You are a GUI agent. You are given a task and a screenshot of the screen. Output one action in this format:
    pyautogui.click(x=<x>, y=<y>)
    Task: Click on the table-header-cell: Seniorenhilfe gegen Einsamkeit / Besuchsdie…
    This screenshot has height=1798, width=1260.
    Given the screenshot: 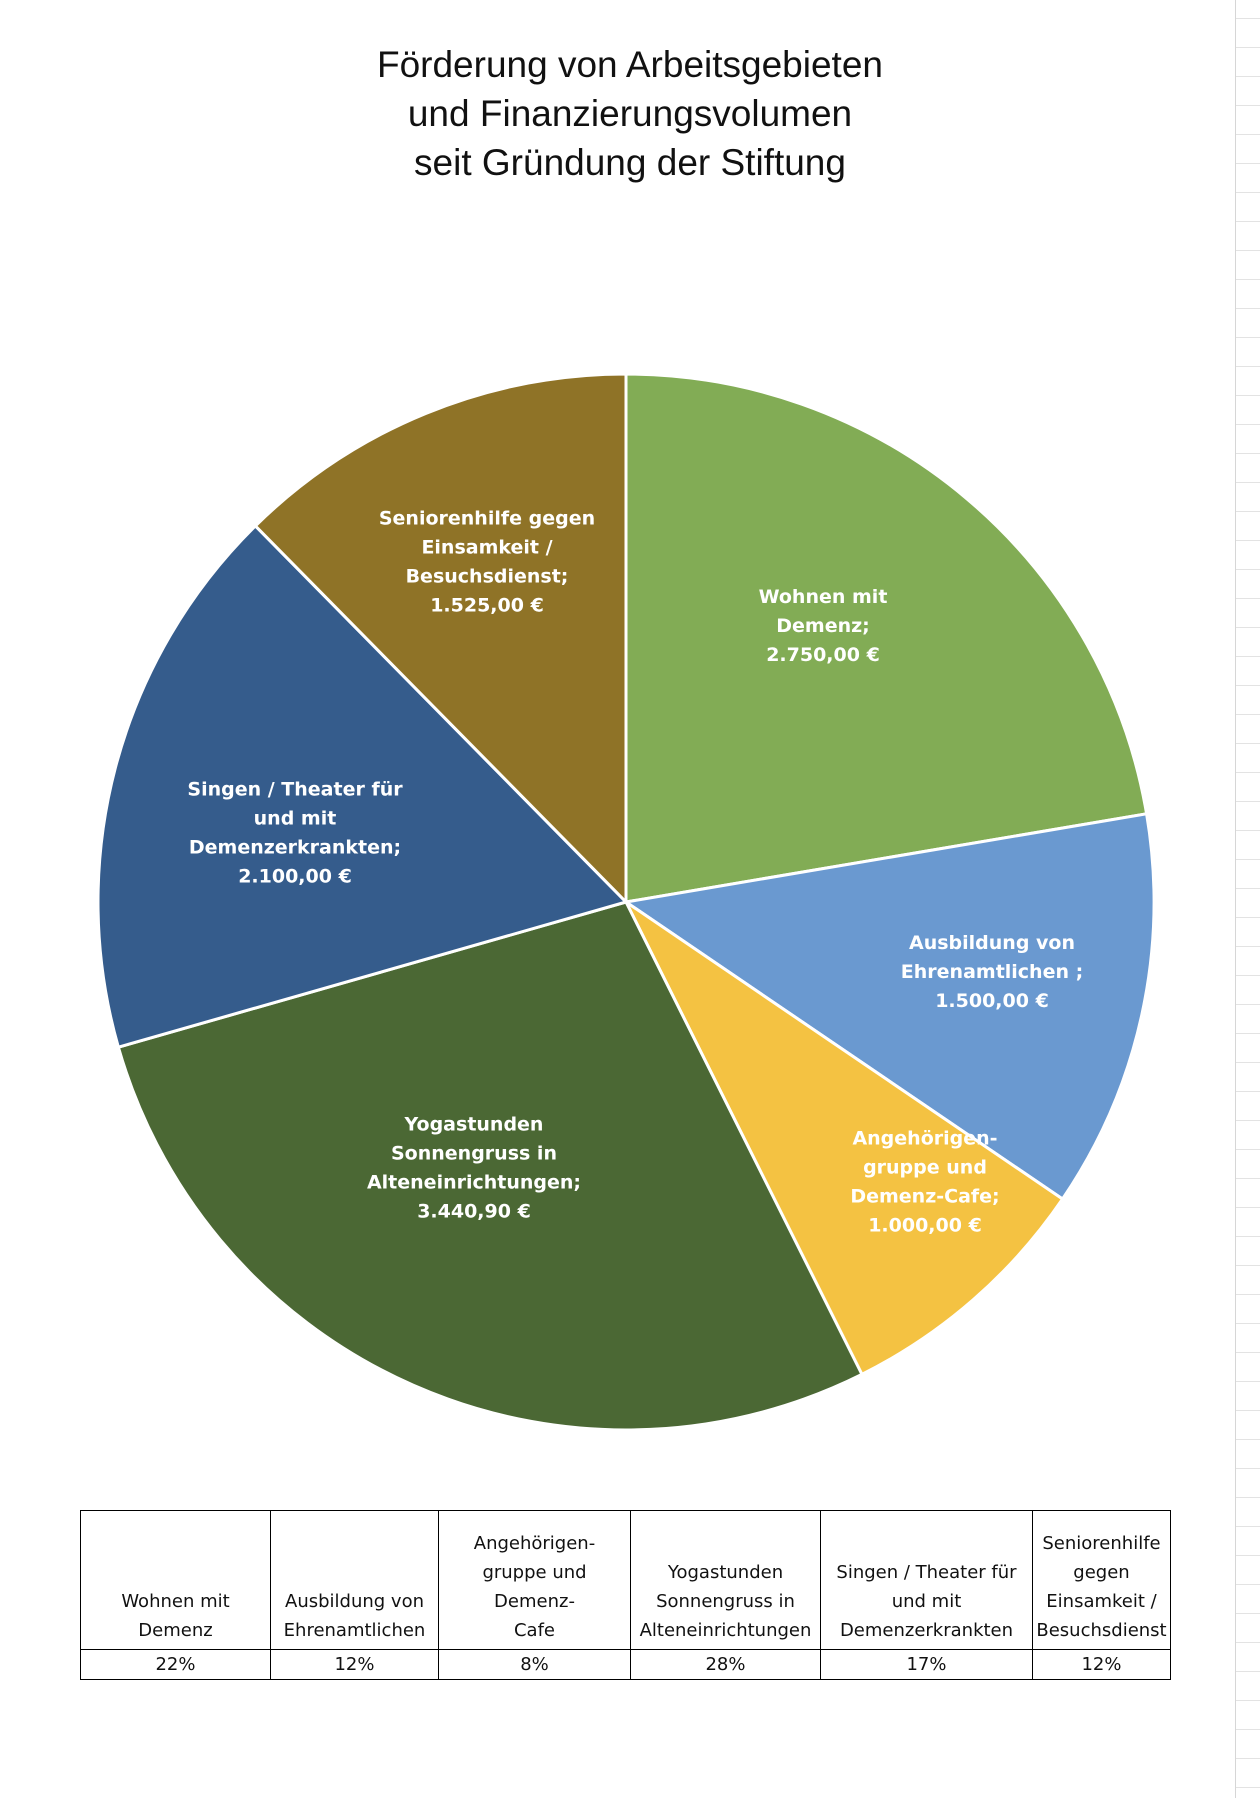 What is the action you would take?
    pyautogui.click(x=1101, y=1580)
    